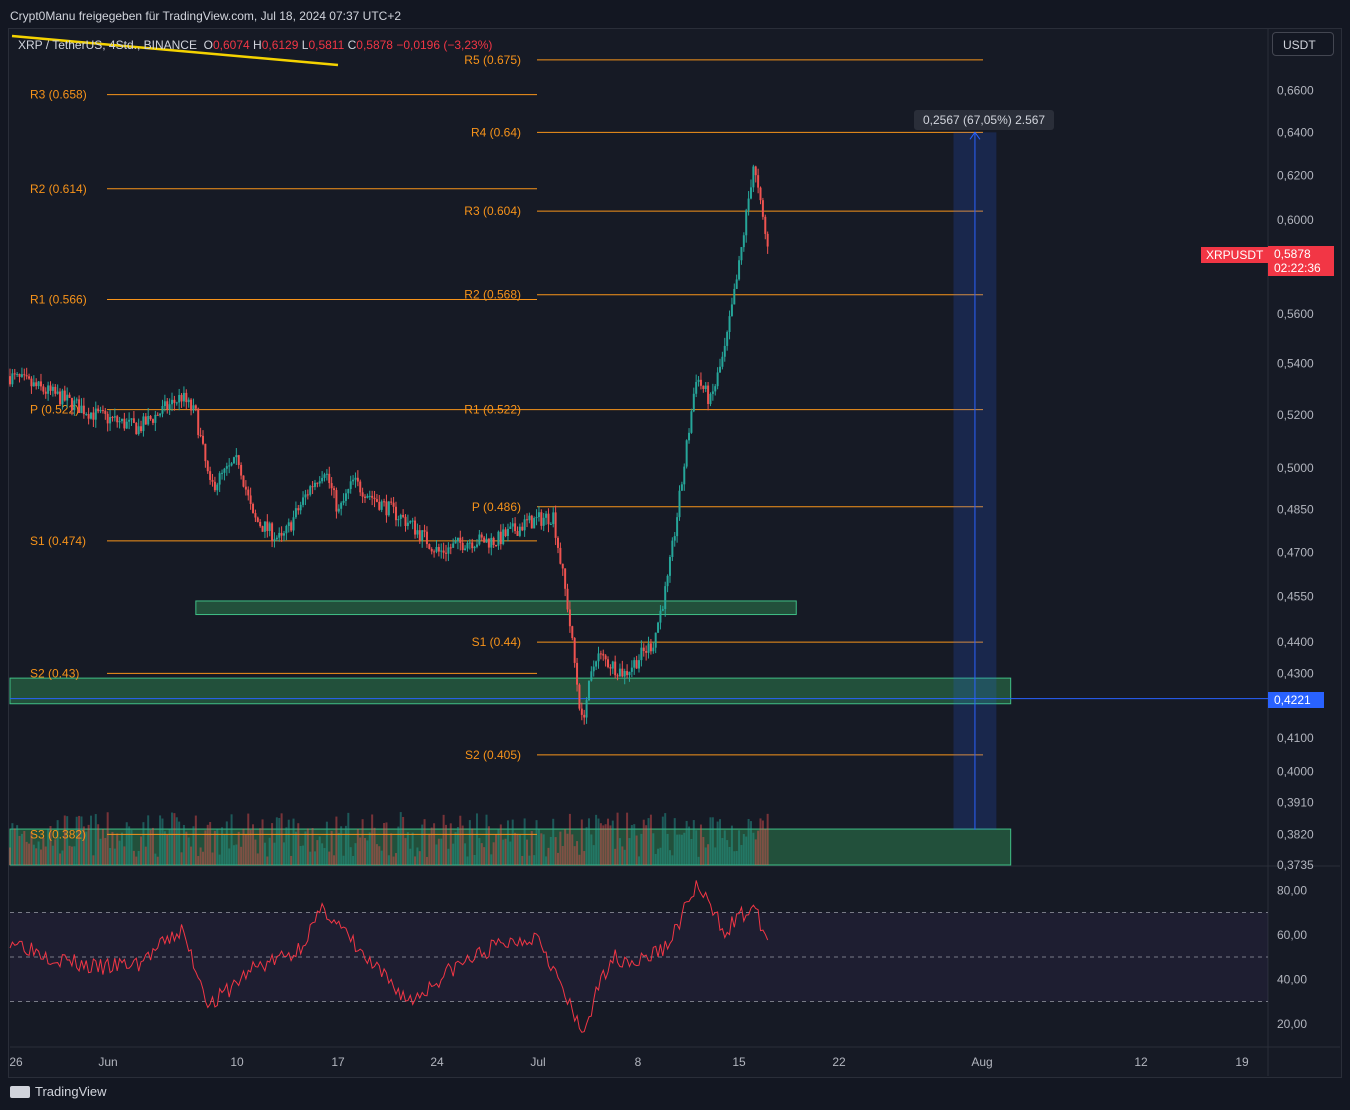 This screenshot has height=1110, width=1350. Describe the element at coordinates (1295, 90) in the screenshot. I see `price-tick-0: 0,6600` at that location.